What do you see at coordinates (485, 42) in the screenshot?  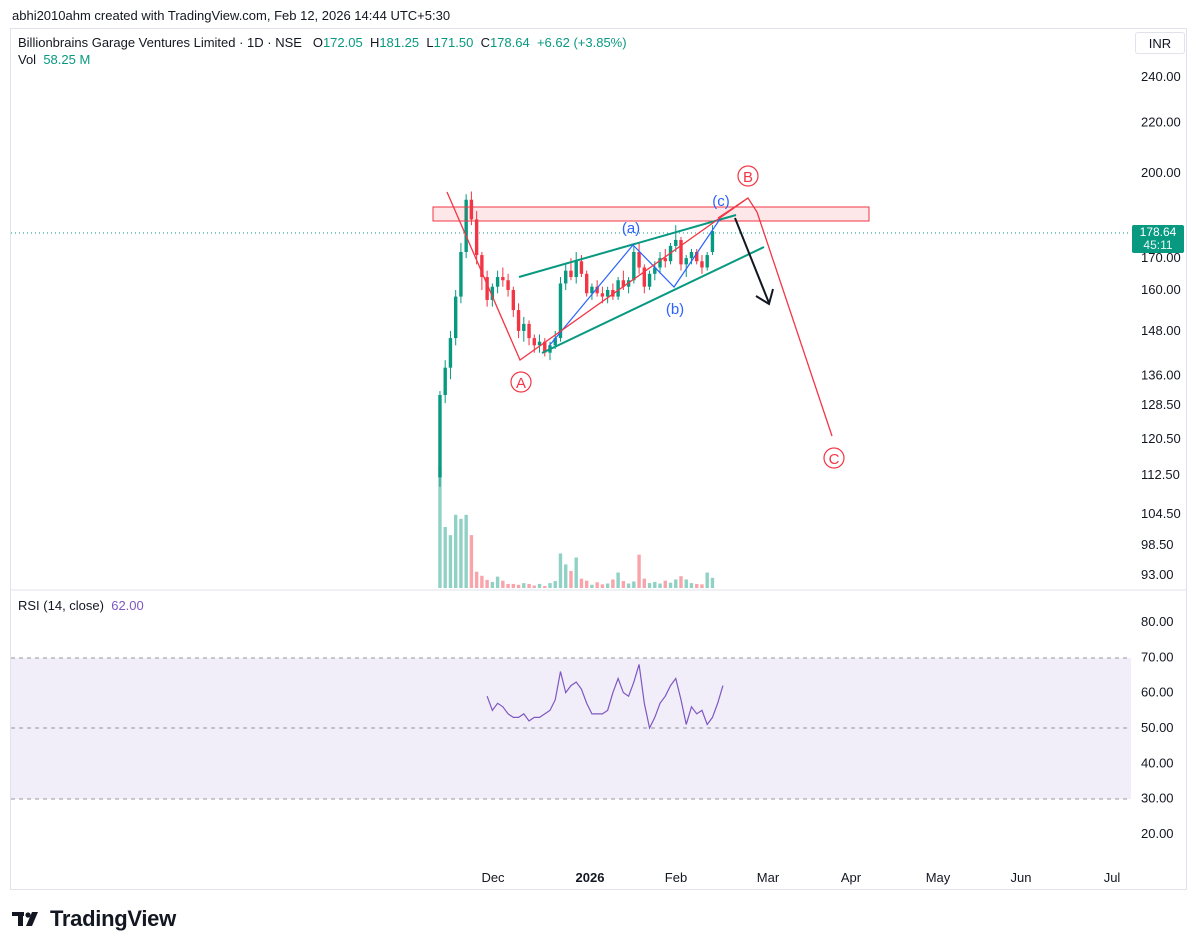 I see `close-label: C` at bounding box center [485, 42].